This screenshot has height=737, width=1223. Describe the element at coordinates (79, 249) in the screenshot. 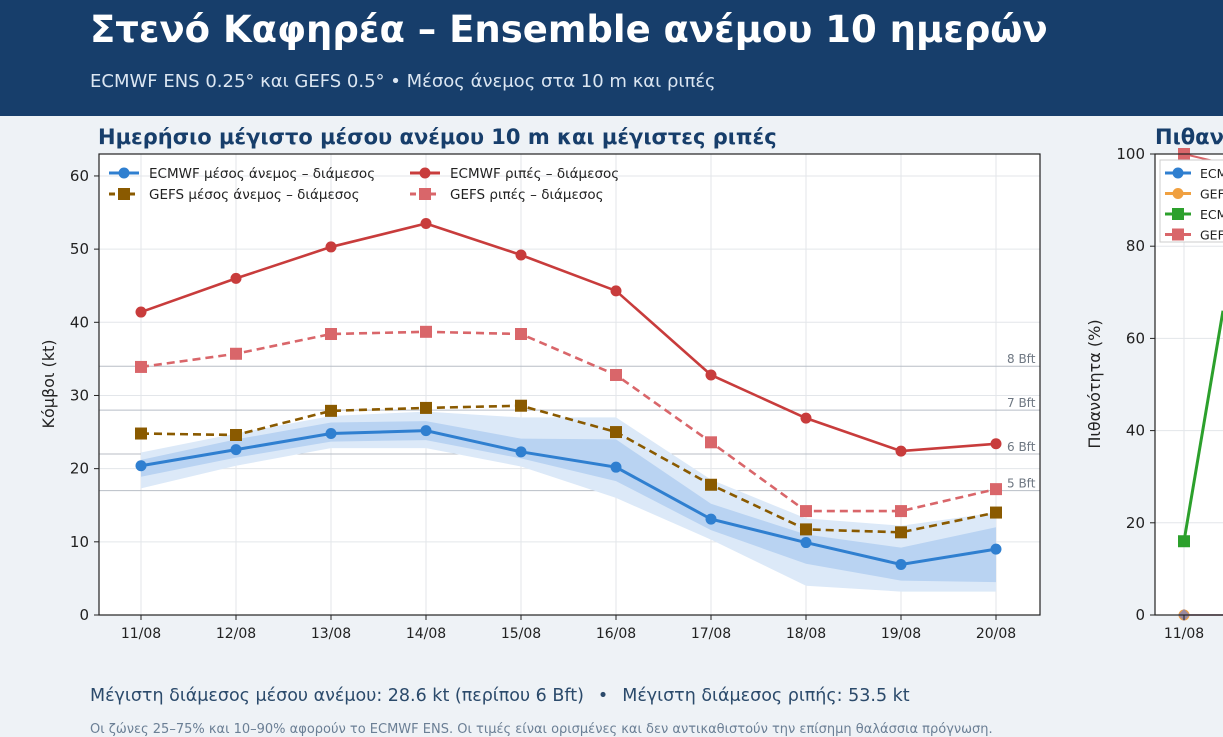

I see `y-tick-label: 50` at that location.